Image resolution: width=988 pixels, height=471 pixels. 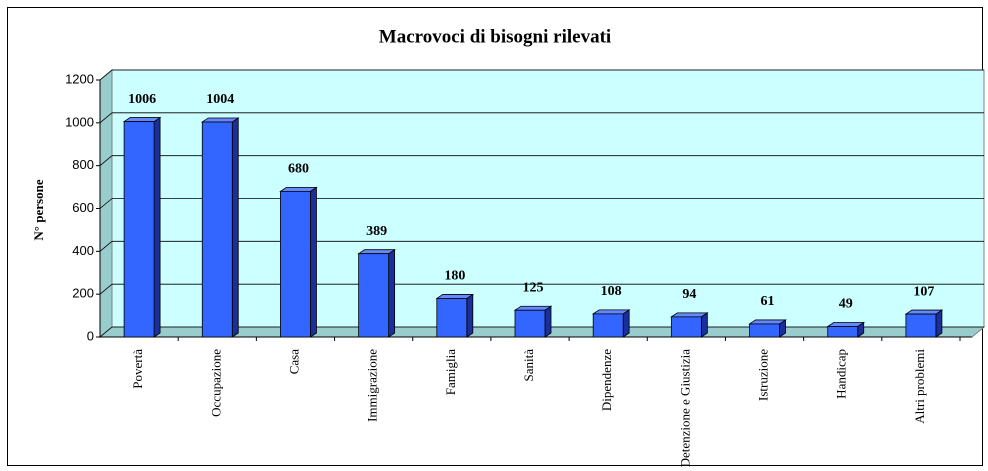 What do you see at coordinates (83, 293) in the screenshot?
I see `y-tick-label: 200` at bounding box center [83, 293].